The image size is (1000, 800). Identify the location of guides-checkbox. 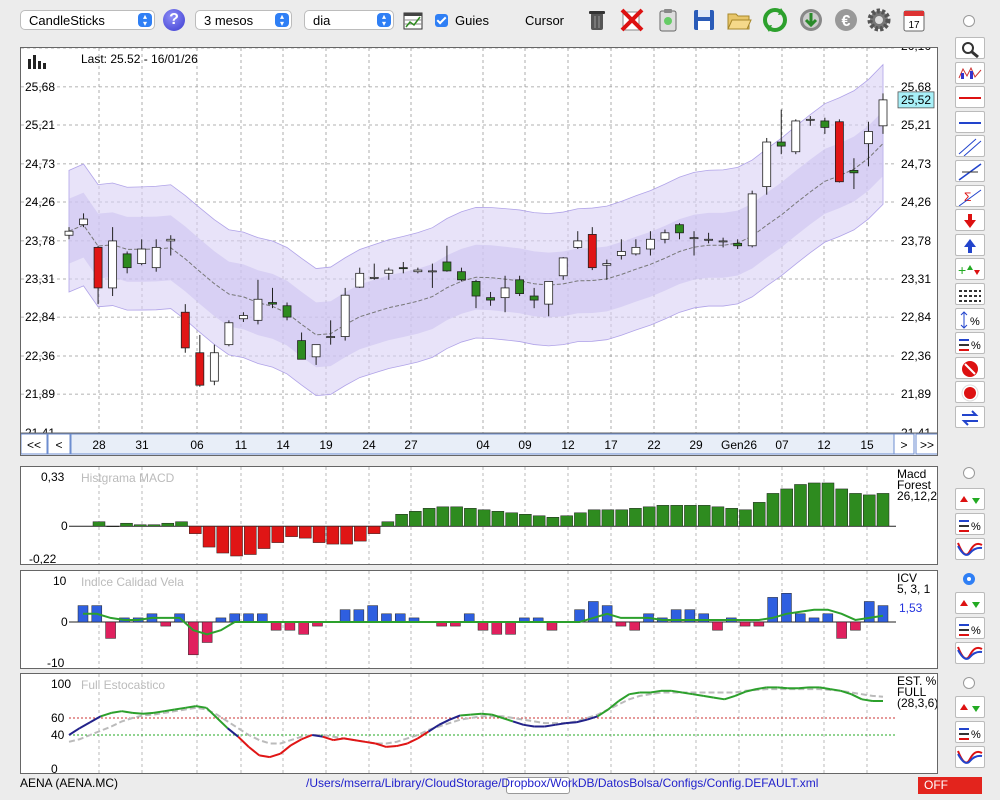
(441, 20).